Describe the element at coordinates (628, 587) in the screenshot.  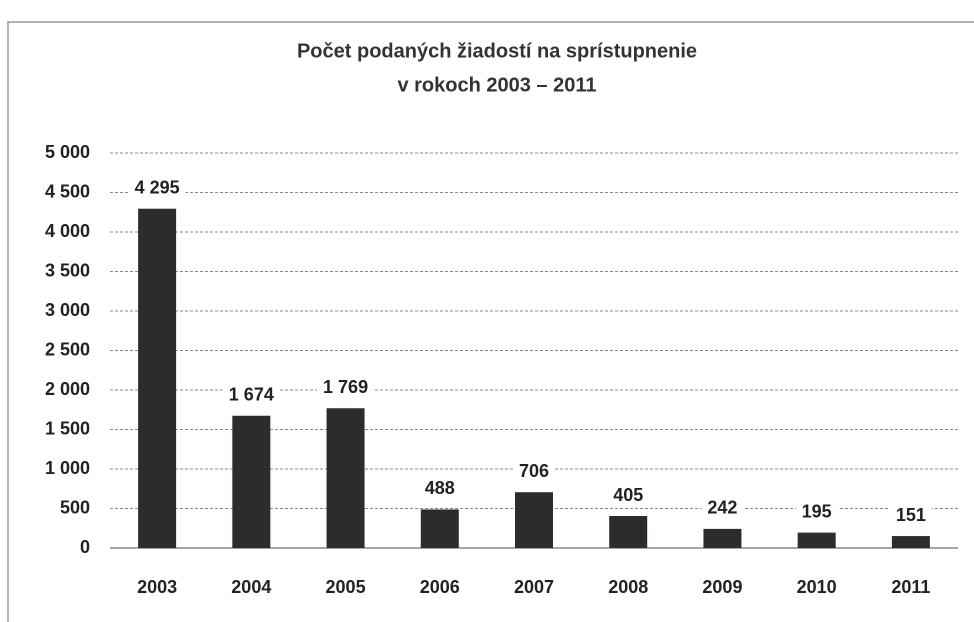
I see `x-tick-label: 2008` at that location.